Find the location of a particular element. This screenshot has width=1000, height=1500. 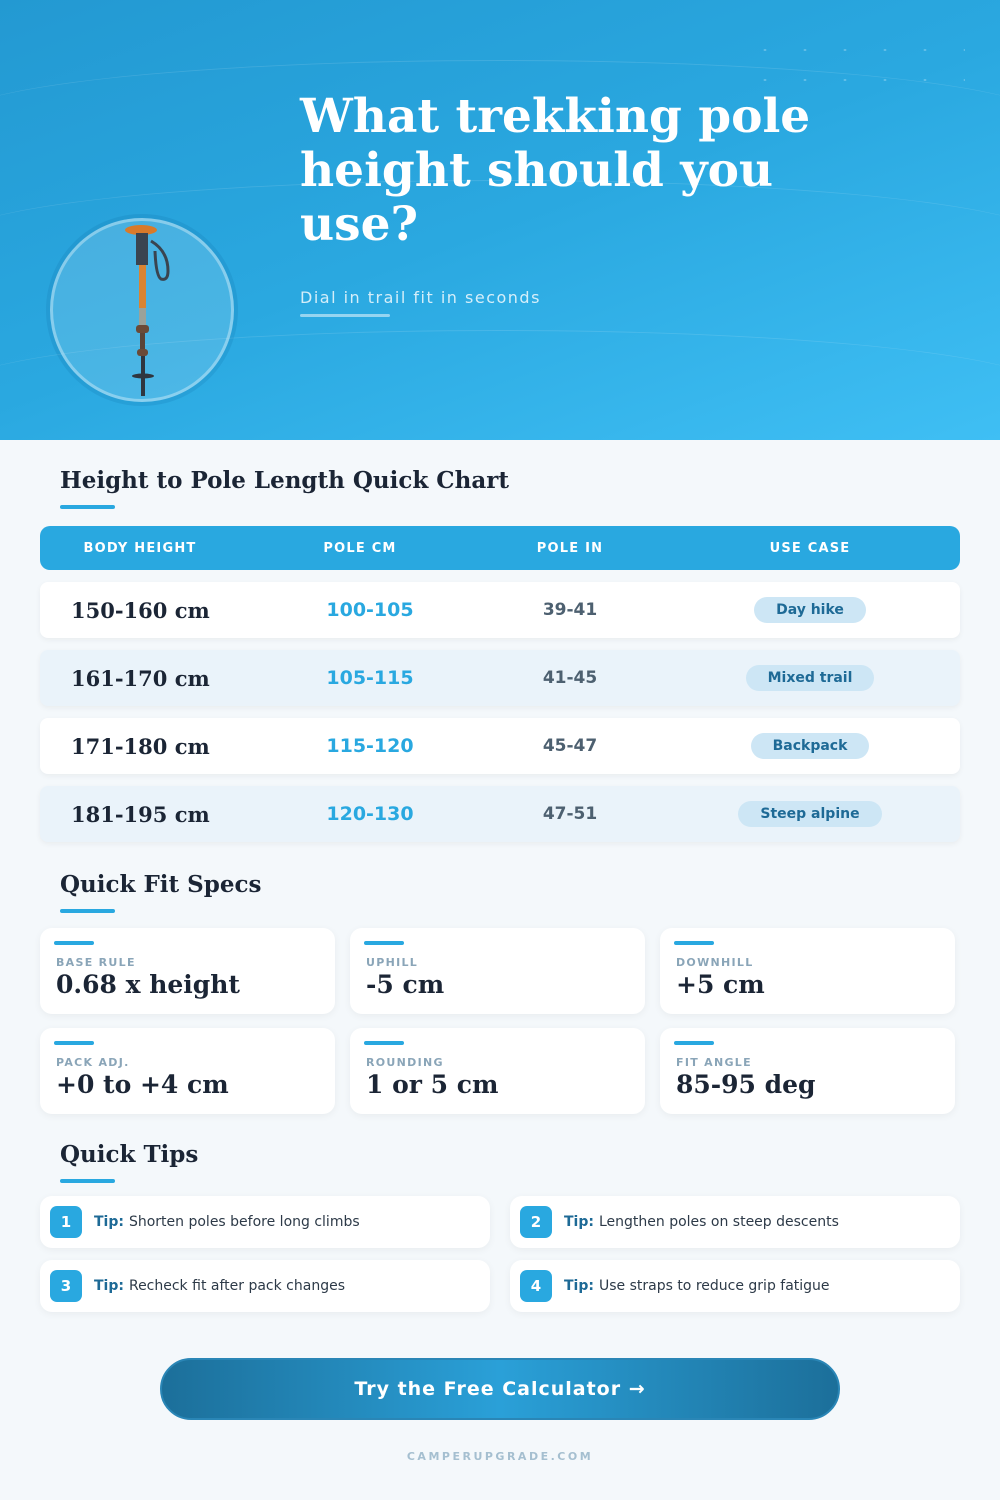

spec-value: +5 cm is located at coordinates (720, 984).